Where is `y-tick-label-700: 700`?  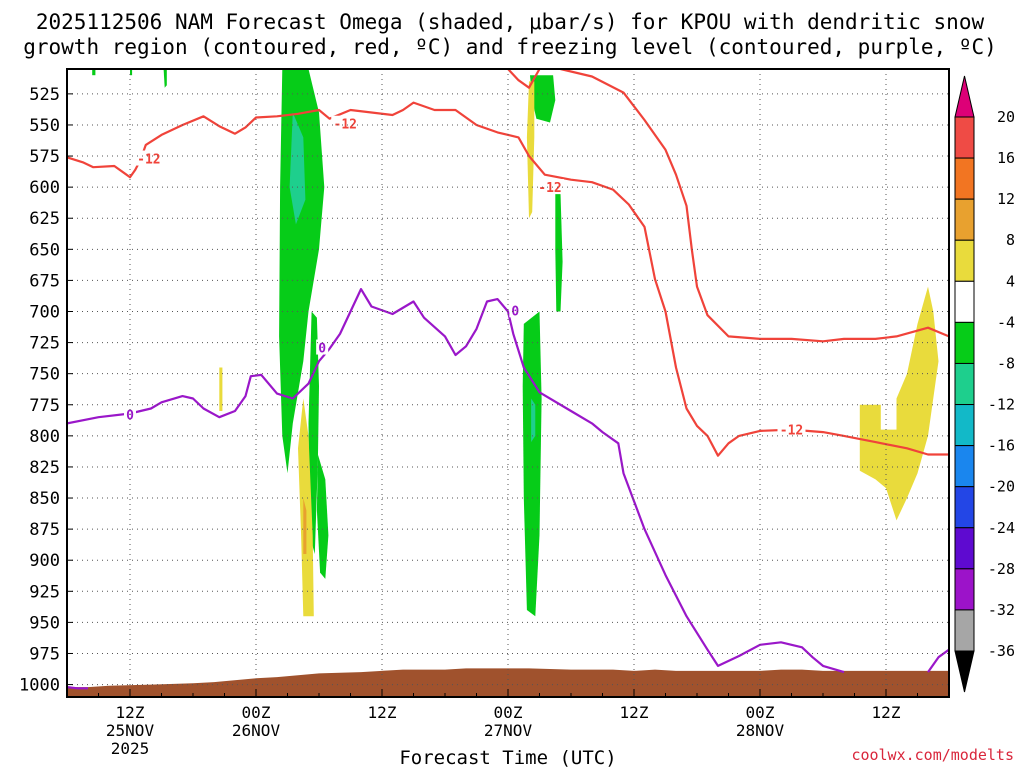 y-tick-label-700: 700 is located at coordinates (44, 312).